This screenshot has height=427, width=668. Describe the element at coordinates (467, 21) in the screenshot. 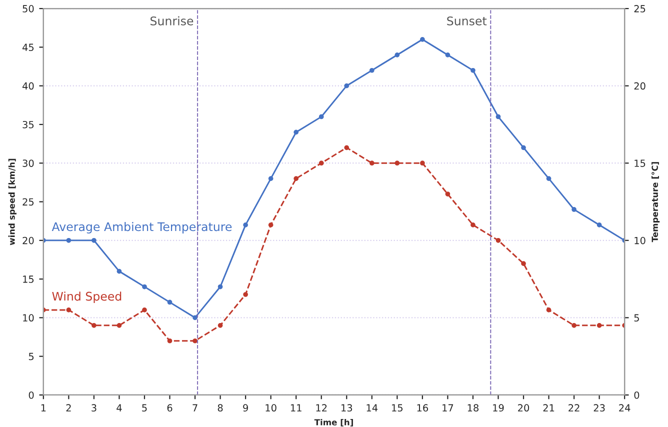

I see `ref-line-label: Sunset` at that location.